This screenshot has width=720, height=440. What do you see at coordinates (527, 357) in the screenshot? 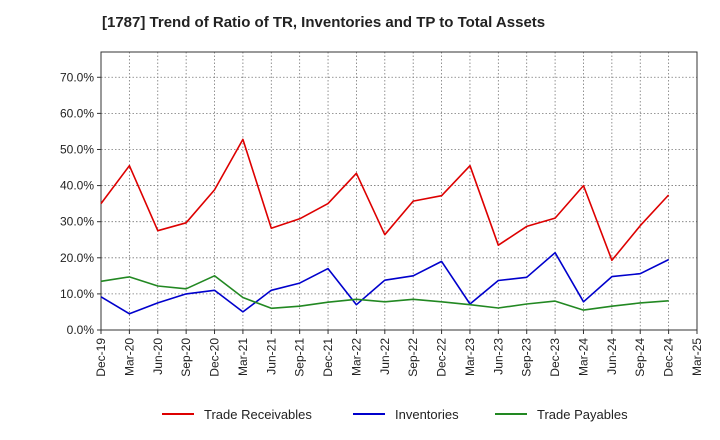
I see `x-tick-label: Sep-23` at bounding box center [527, 357].